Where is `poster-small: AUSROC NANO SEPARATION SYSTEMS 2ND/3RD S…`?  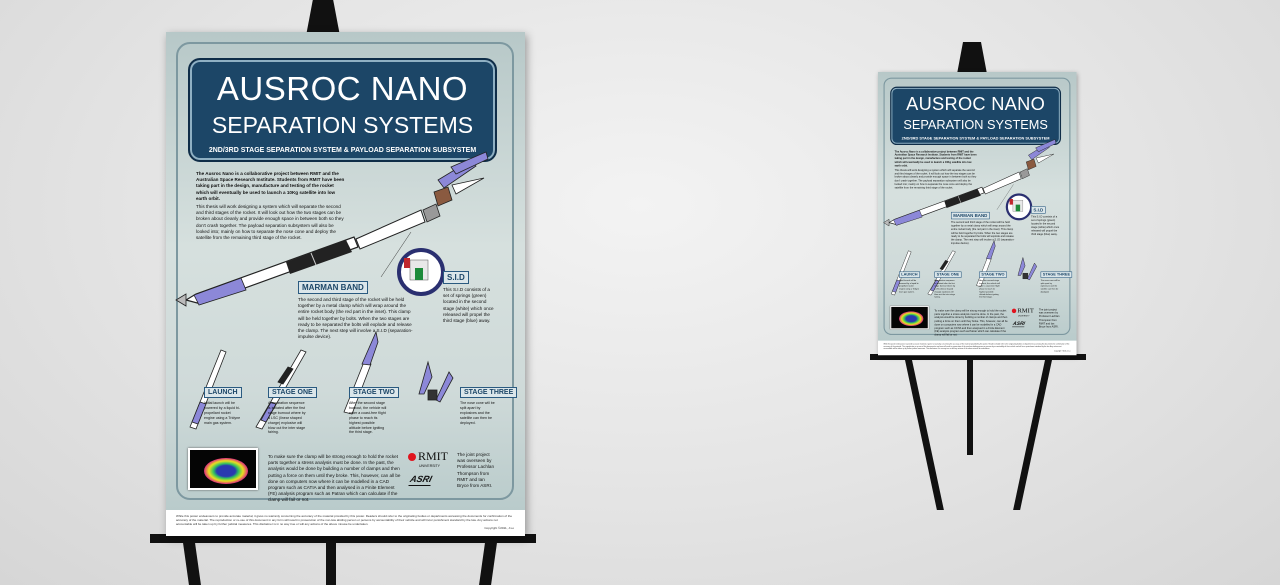
poster-small: AUSROC NANO SEPARATION SYSTEMS 2ND/3RD S… is located at coordinates (977, 214).